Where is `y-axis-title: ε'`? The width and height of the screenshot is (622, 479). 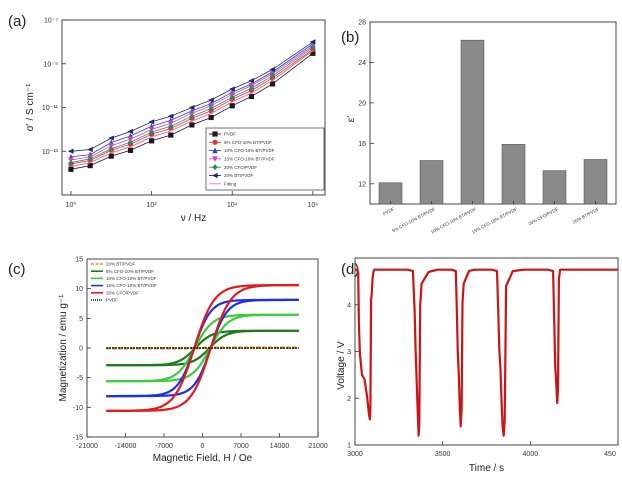
y-axis-title: ε' is located at coordinates (351, 119).